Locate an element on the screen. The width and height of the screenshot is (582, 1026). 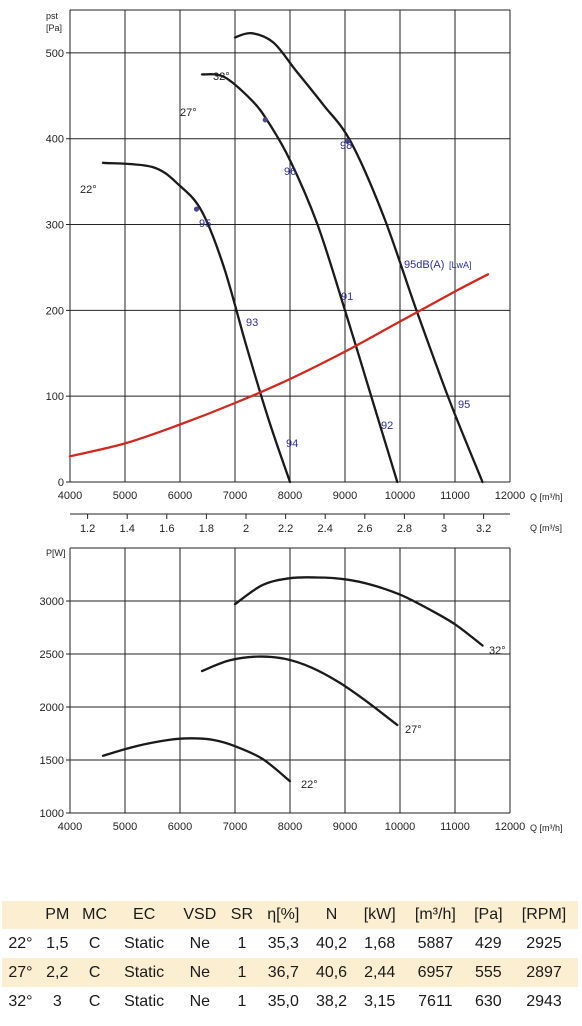
flow-ms-tick-label: 2.2 is located at coordinates (285, 529).